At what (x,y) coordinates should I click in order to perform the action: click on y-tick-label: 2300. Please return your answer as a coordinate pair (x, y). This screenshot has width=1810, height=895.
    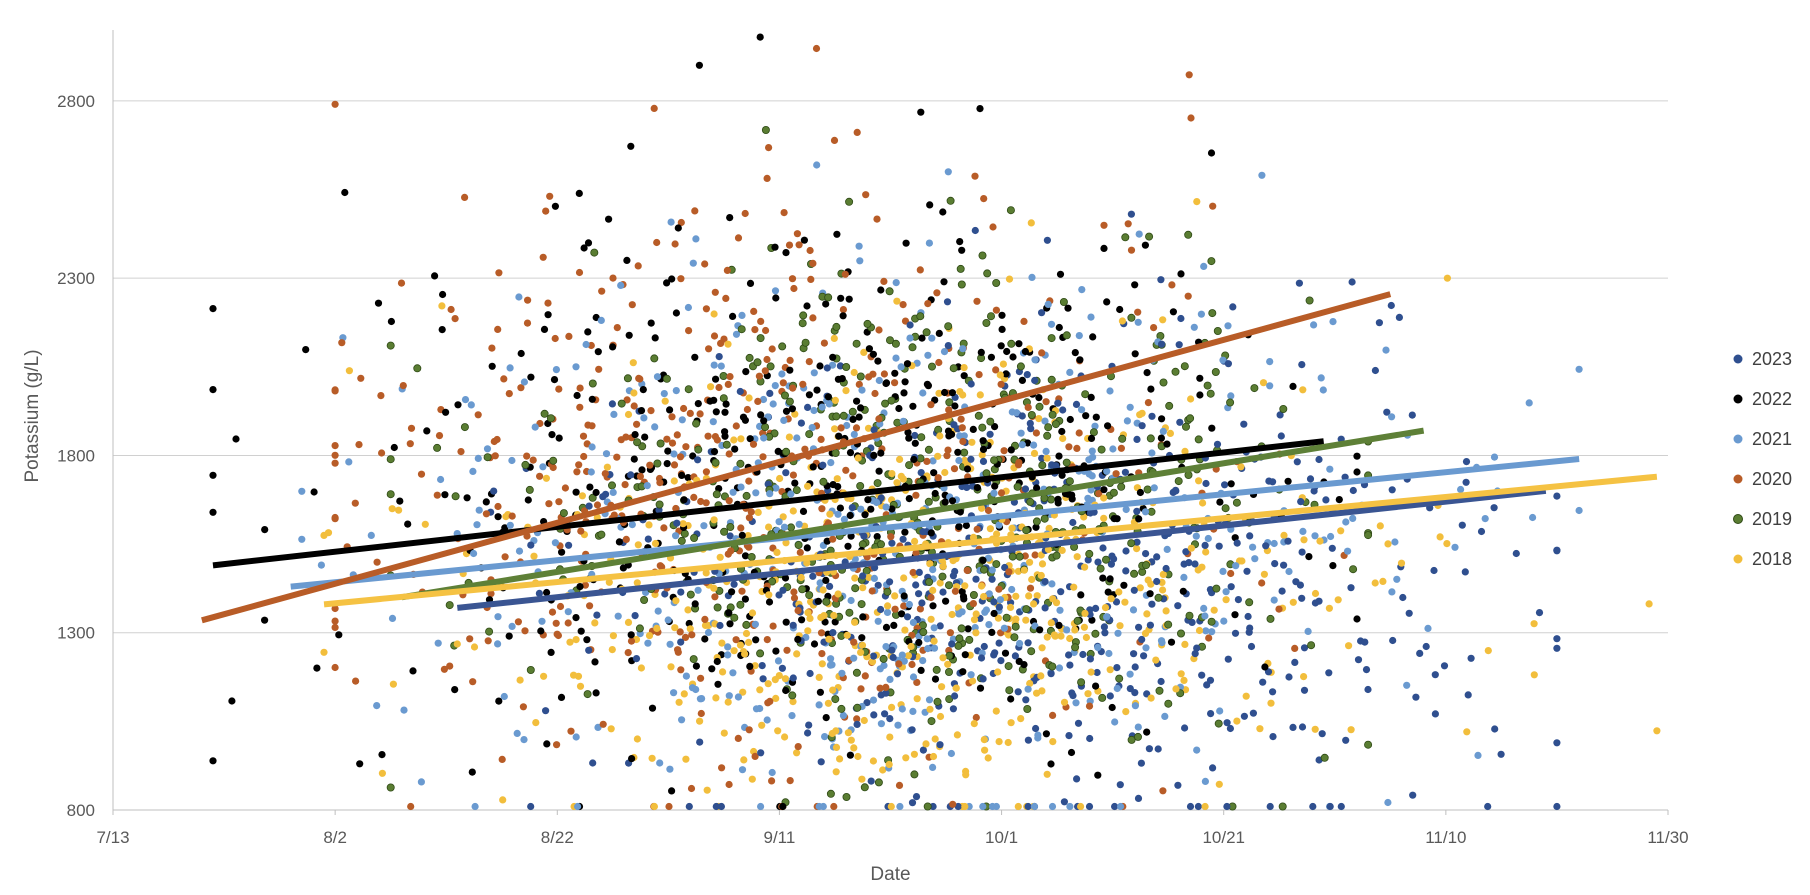
    Looking at the image, I should click on (76, 278).